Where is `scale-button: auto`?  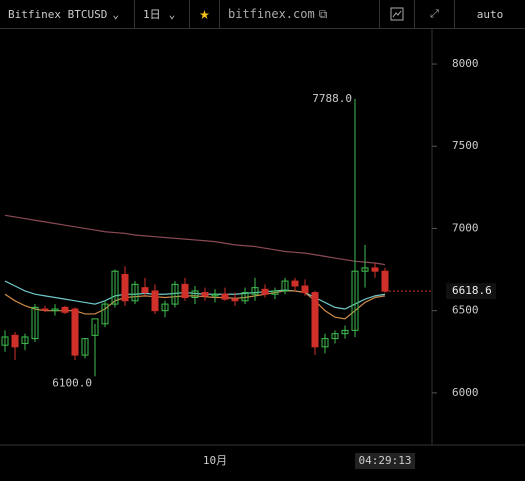
scale-button: auto is located at coordinates (490, 14).